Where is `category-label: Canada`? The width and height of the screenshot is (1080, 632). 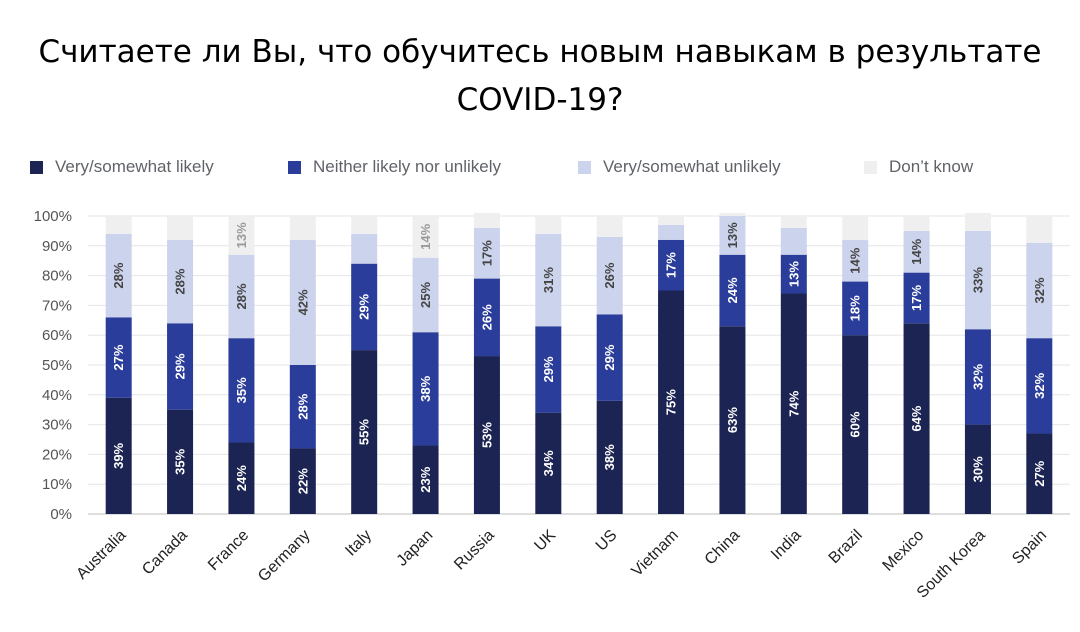
category-label: Canada is located at coordinates (165, 553).